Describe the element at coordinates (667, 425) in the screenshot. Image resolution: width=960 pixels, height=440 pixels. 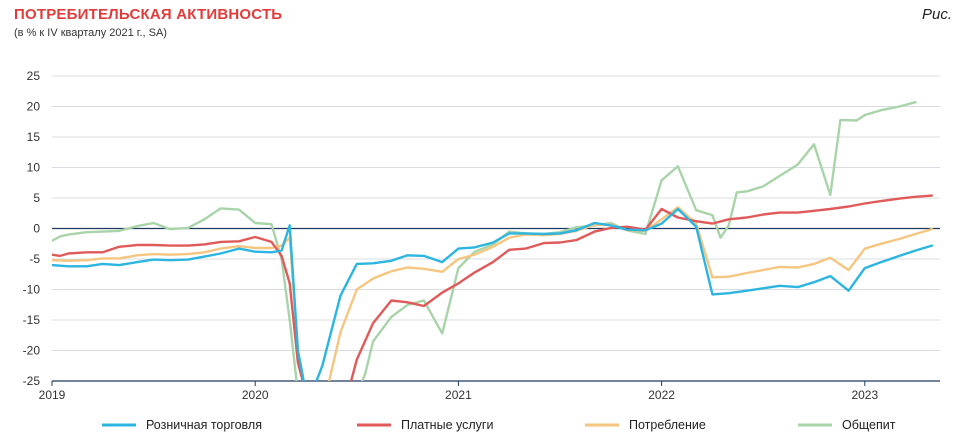
I see `legend-label: Потребление` at that location.